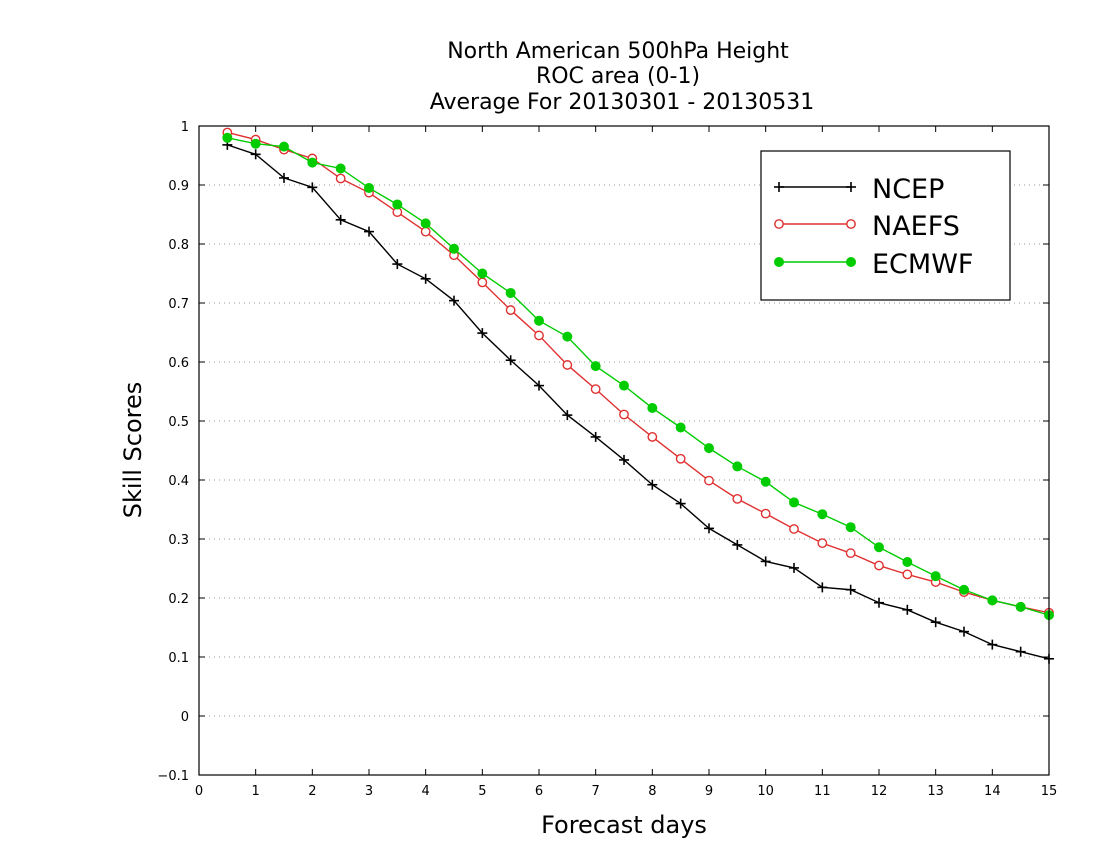 The image size is (1100, 850). I want to click on x-tick-label-9: 9, so click(709, 791).